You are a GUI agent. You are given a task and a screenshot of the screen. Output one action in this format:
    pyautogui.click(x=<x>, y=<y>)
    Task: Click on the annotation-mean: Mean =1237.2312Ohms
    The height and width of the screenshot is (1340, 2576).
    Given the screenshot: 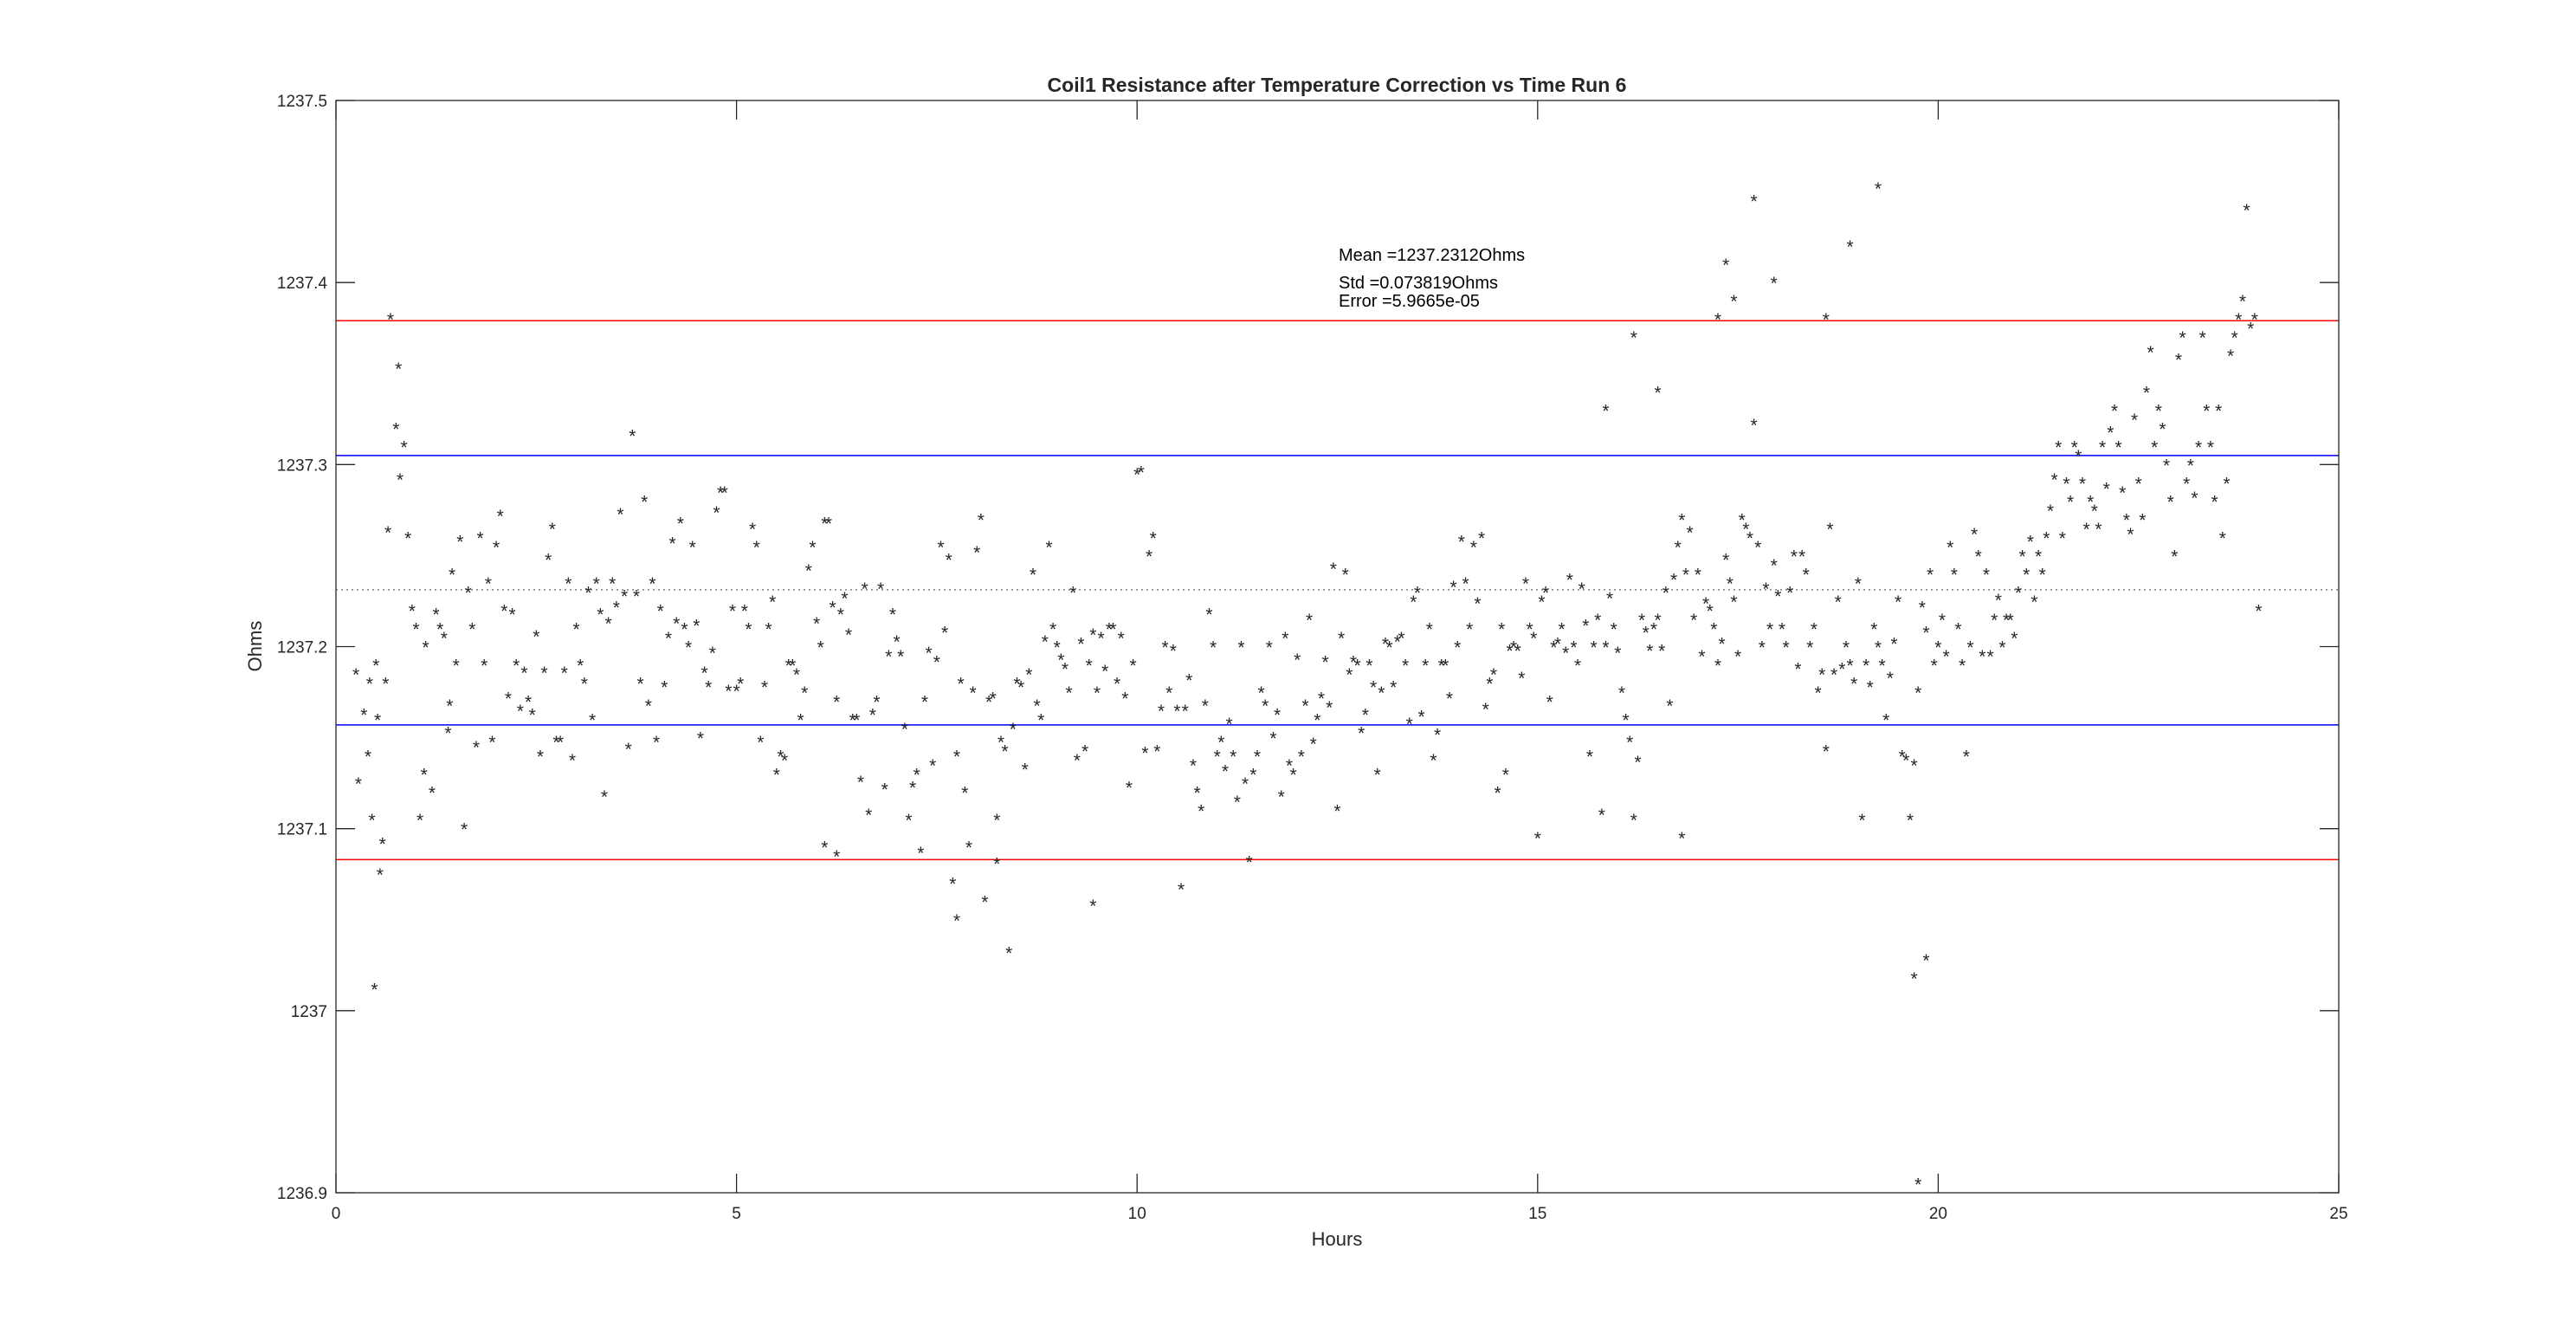 What is the action you would take?
    pyautogui.click(x=1432, y=255)
    